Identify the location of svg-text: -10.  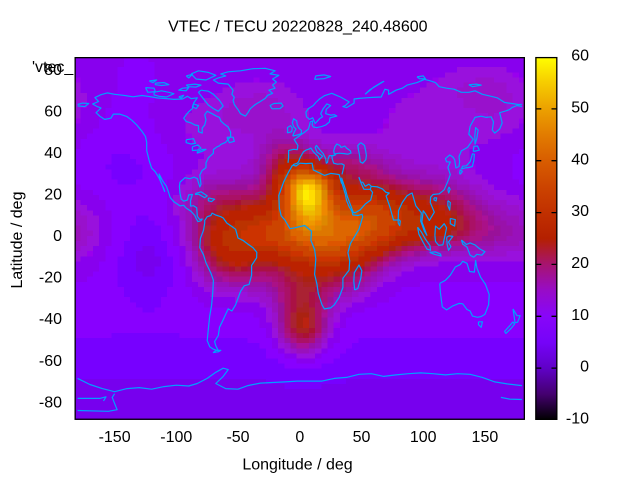
(577, 419).